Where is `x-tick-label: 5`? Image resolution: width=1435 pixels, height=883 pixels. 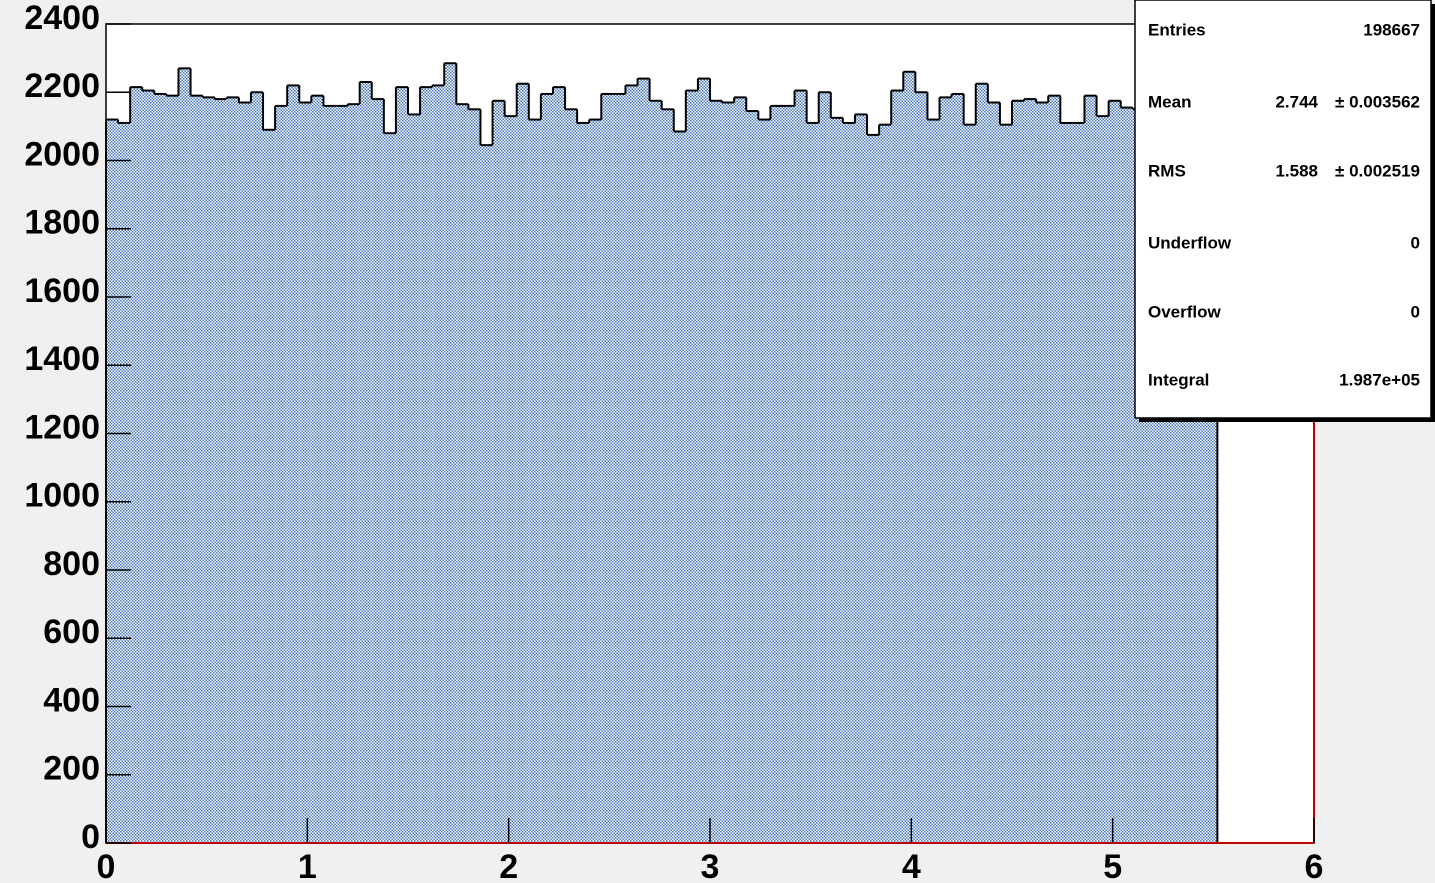
x-tick-label: 5 is located at coordinates (1112, 865).